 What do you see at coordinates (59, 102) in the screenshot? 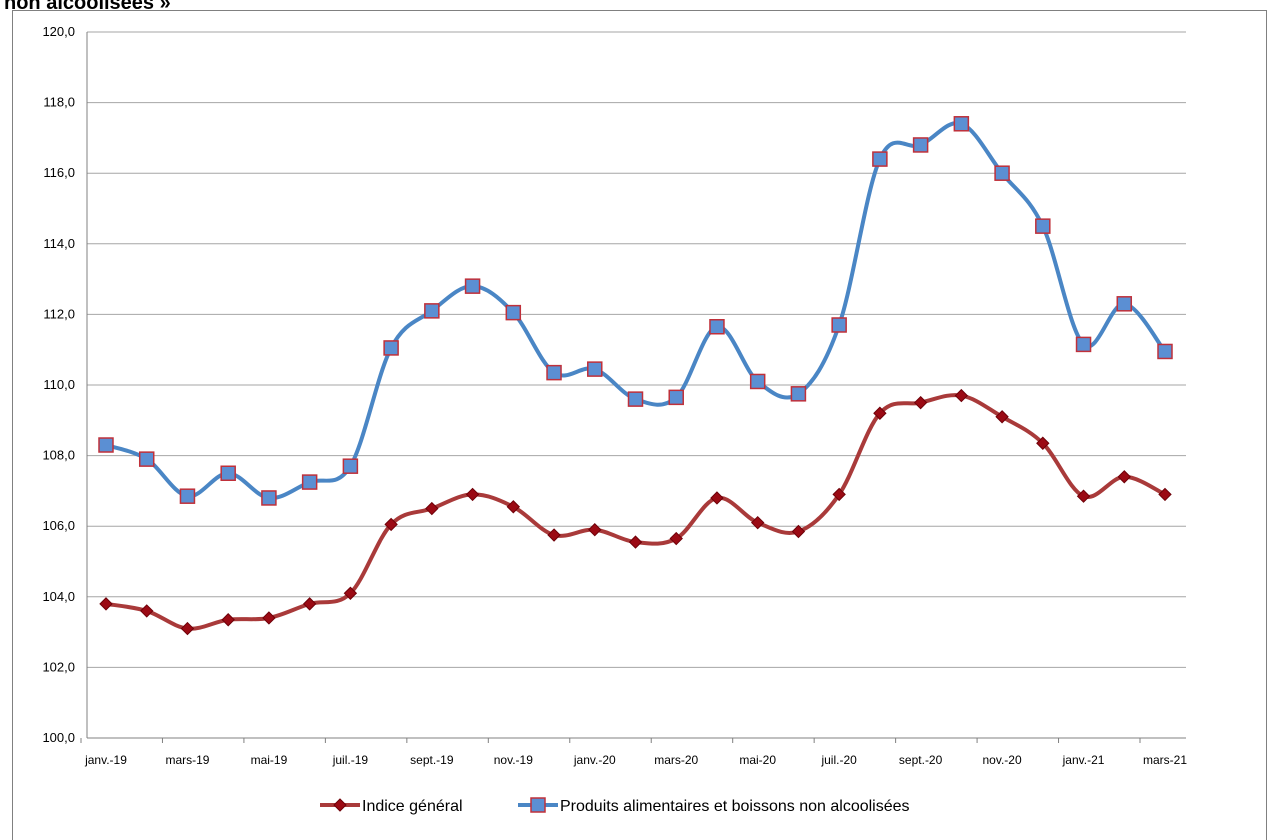
I see `y-tick-label: 118,0` at bounding box center [59, 102].